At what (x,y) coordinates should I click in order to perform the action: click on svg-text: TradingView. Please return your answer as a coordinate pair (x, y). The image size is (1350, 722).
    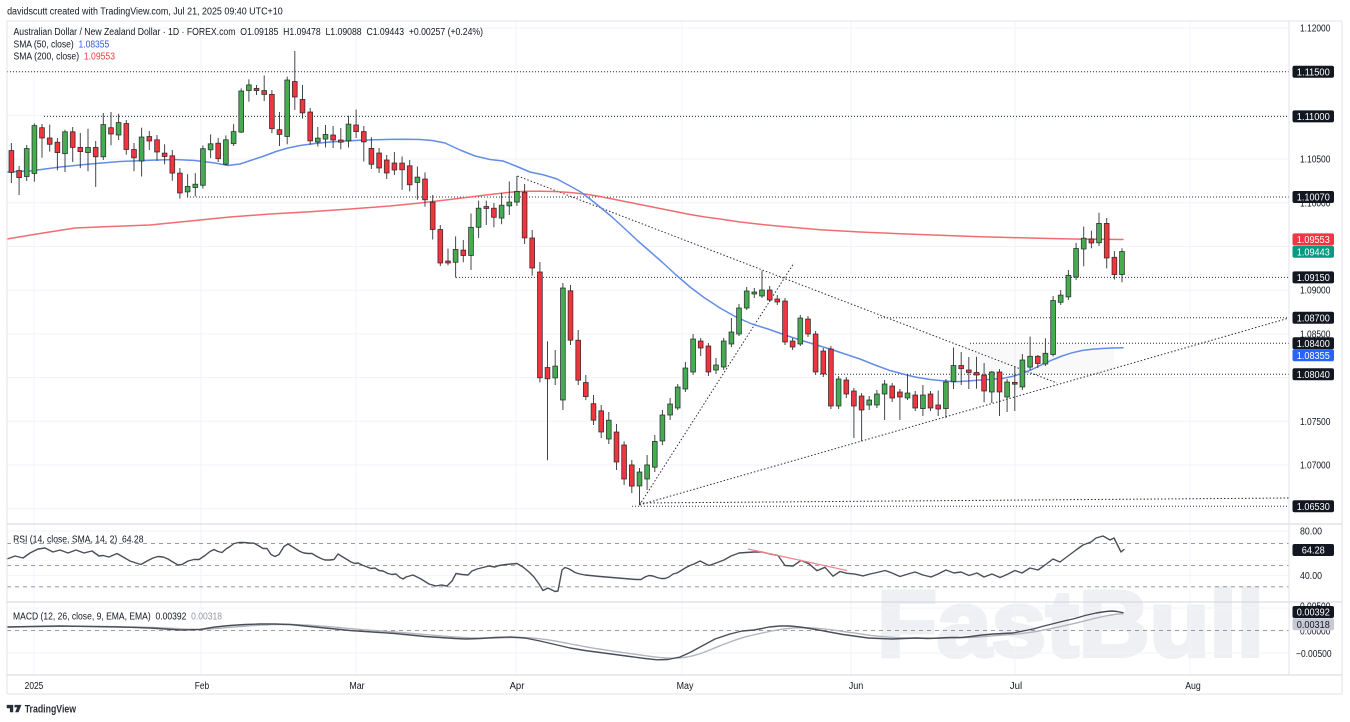
    Looking at the image, I should click on (51, 710).